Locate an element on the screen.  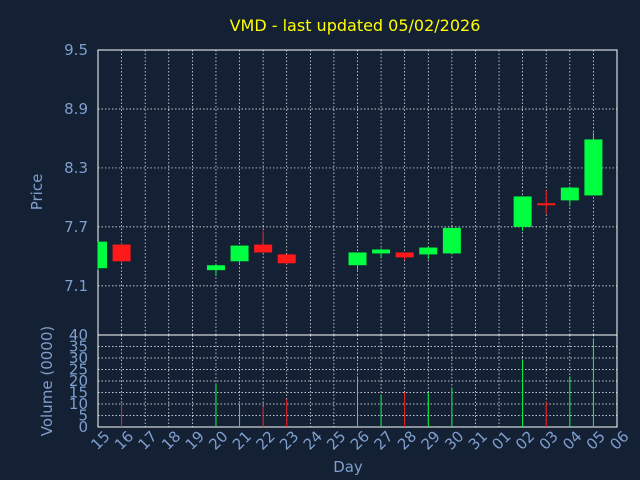
volume-tick-label: 35 is located at coordinates (78, 347).